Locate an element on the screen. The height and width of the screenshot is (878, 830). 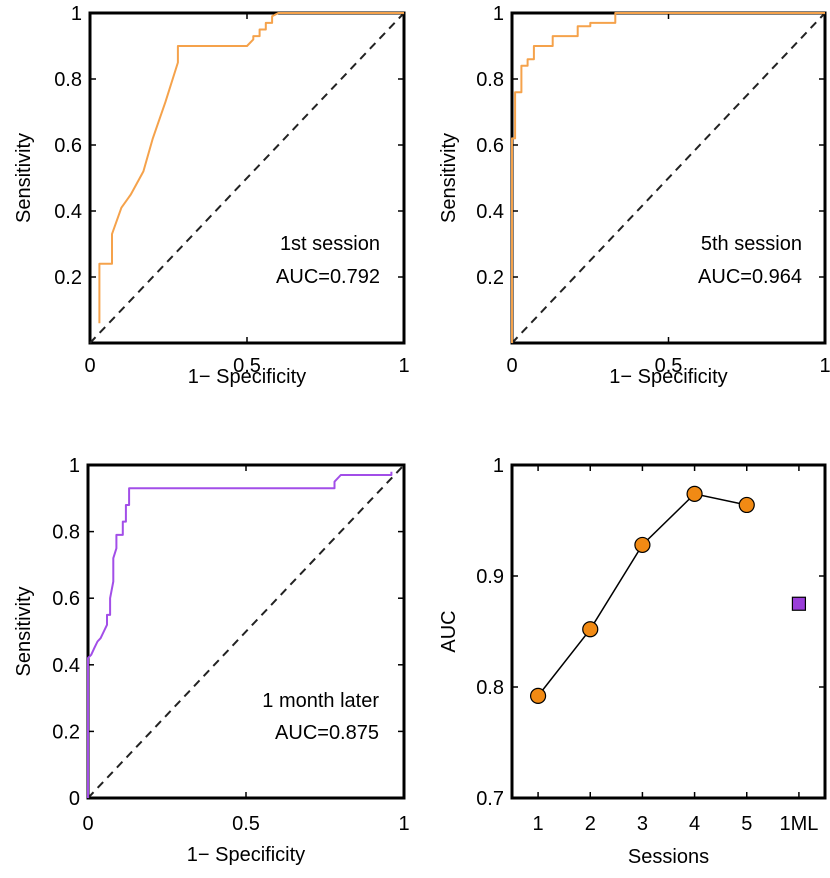
y-tick-label: 0.9 is located at coordinates (490, 577).